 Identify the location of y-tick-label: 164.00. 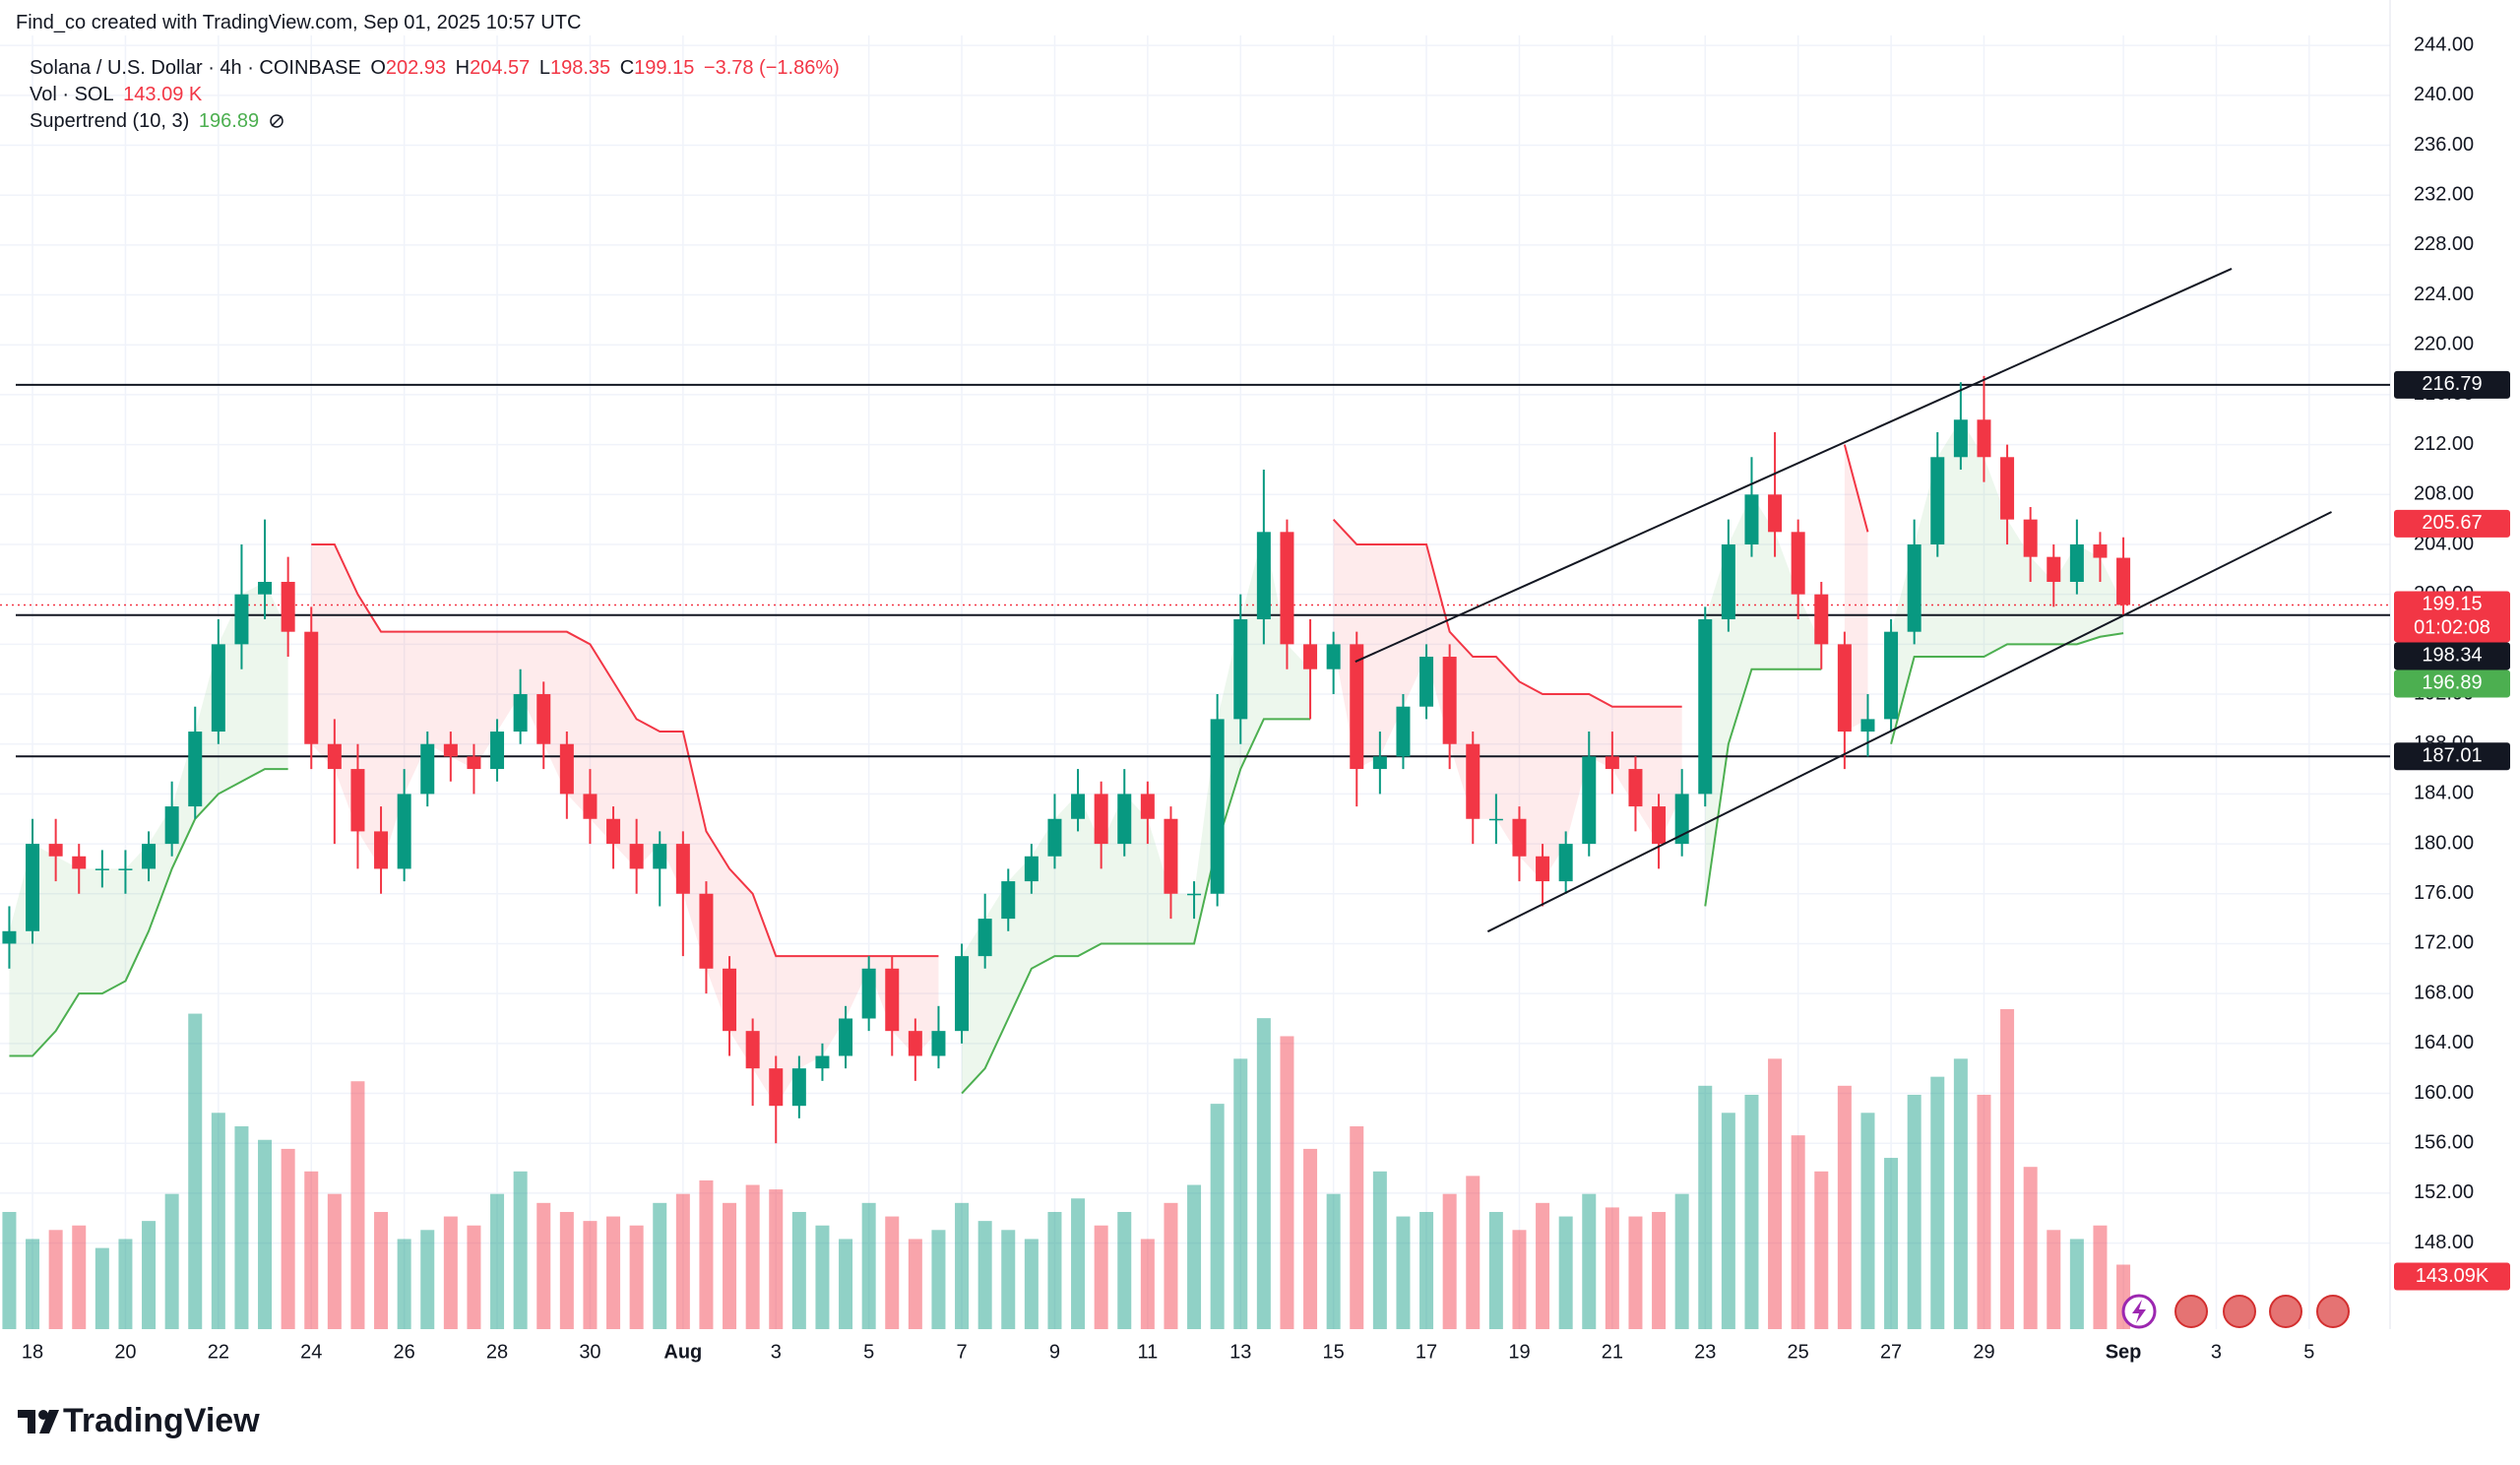
(2444, 1043).